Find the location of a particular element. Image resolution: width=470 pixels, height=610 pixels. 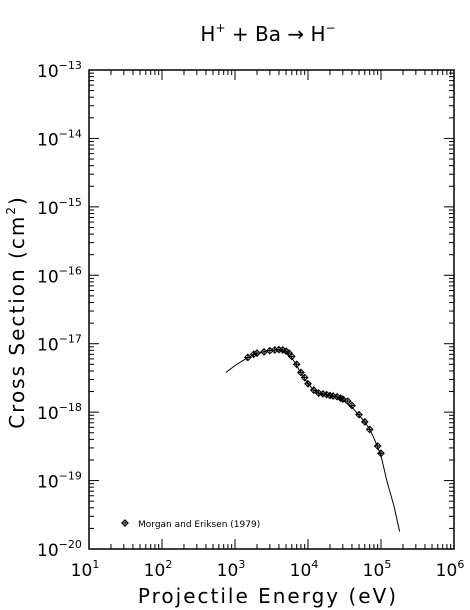

data-points is located at coordinates (314, 401).